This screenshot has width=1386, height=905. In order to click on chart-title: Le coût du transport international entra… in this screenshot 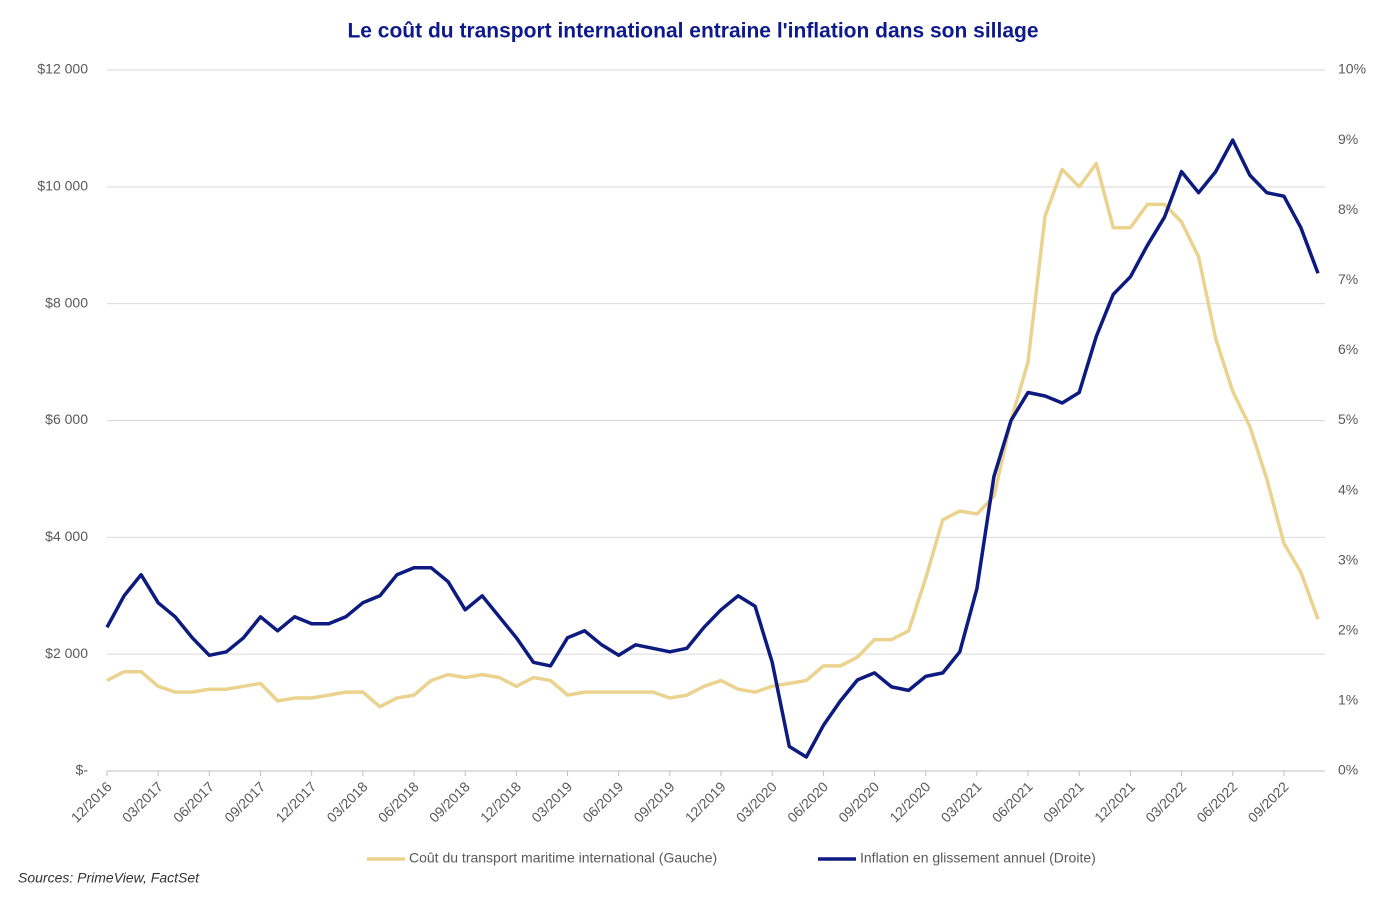, I will do `click(692, 31)`.